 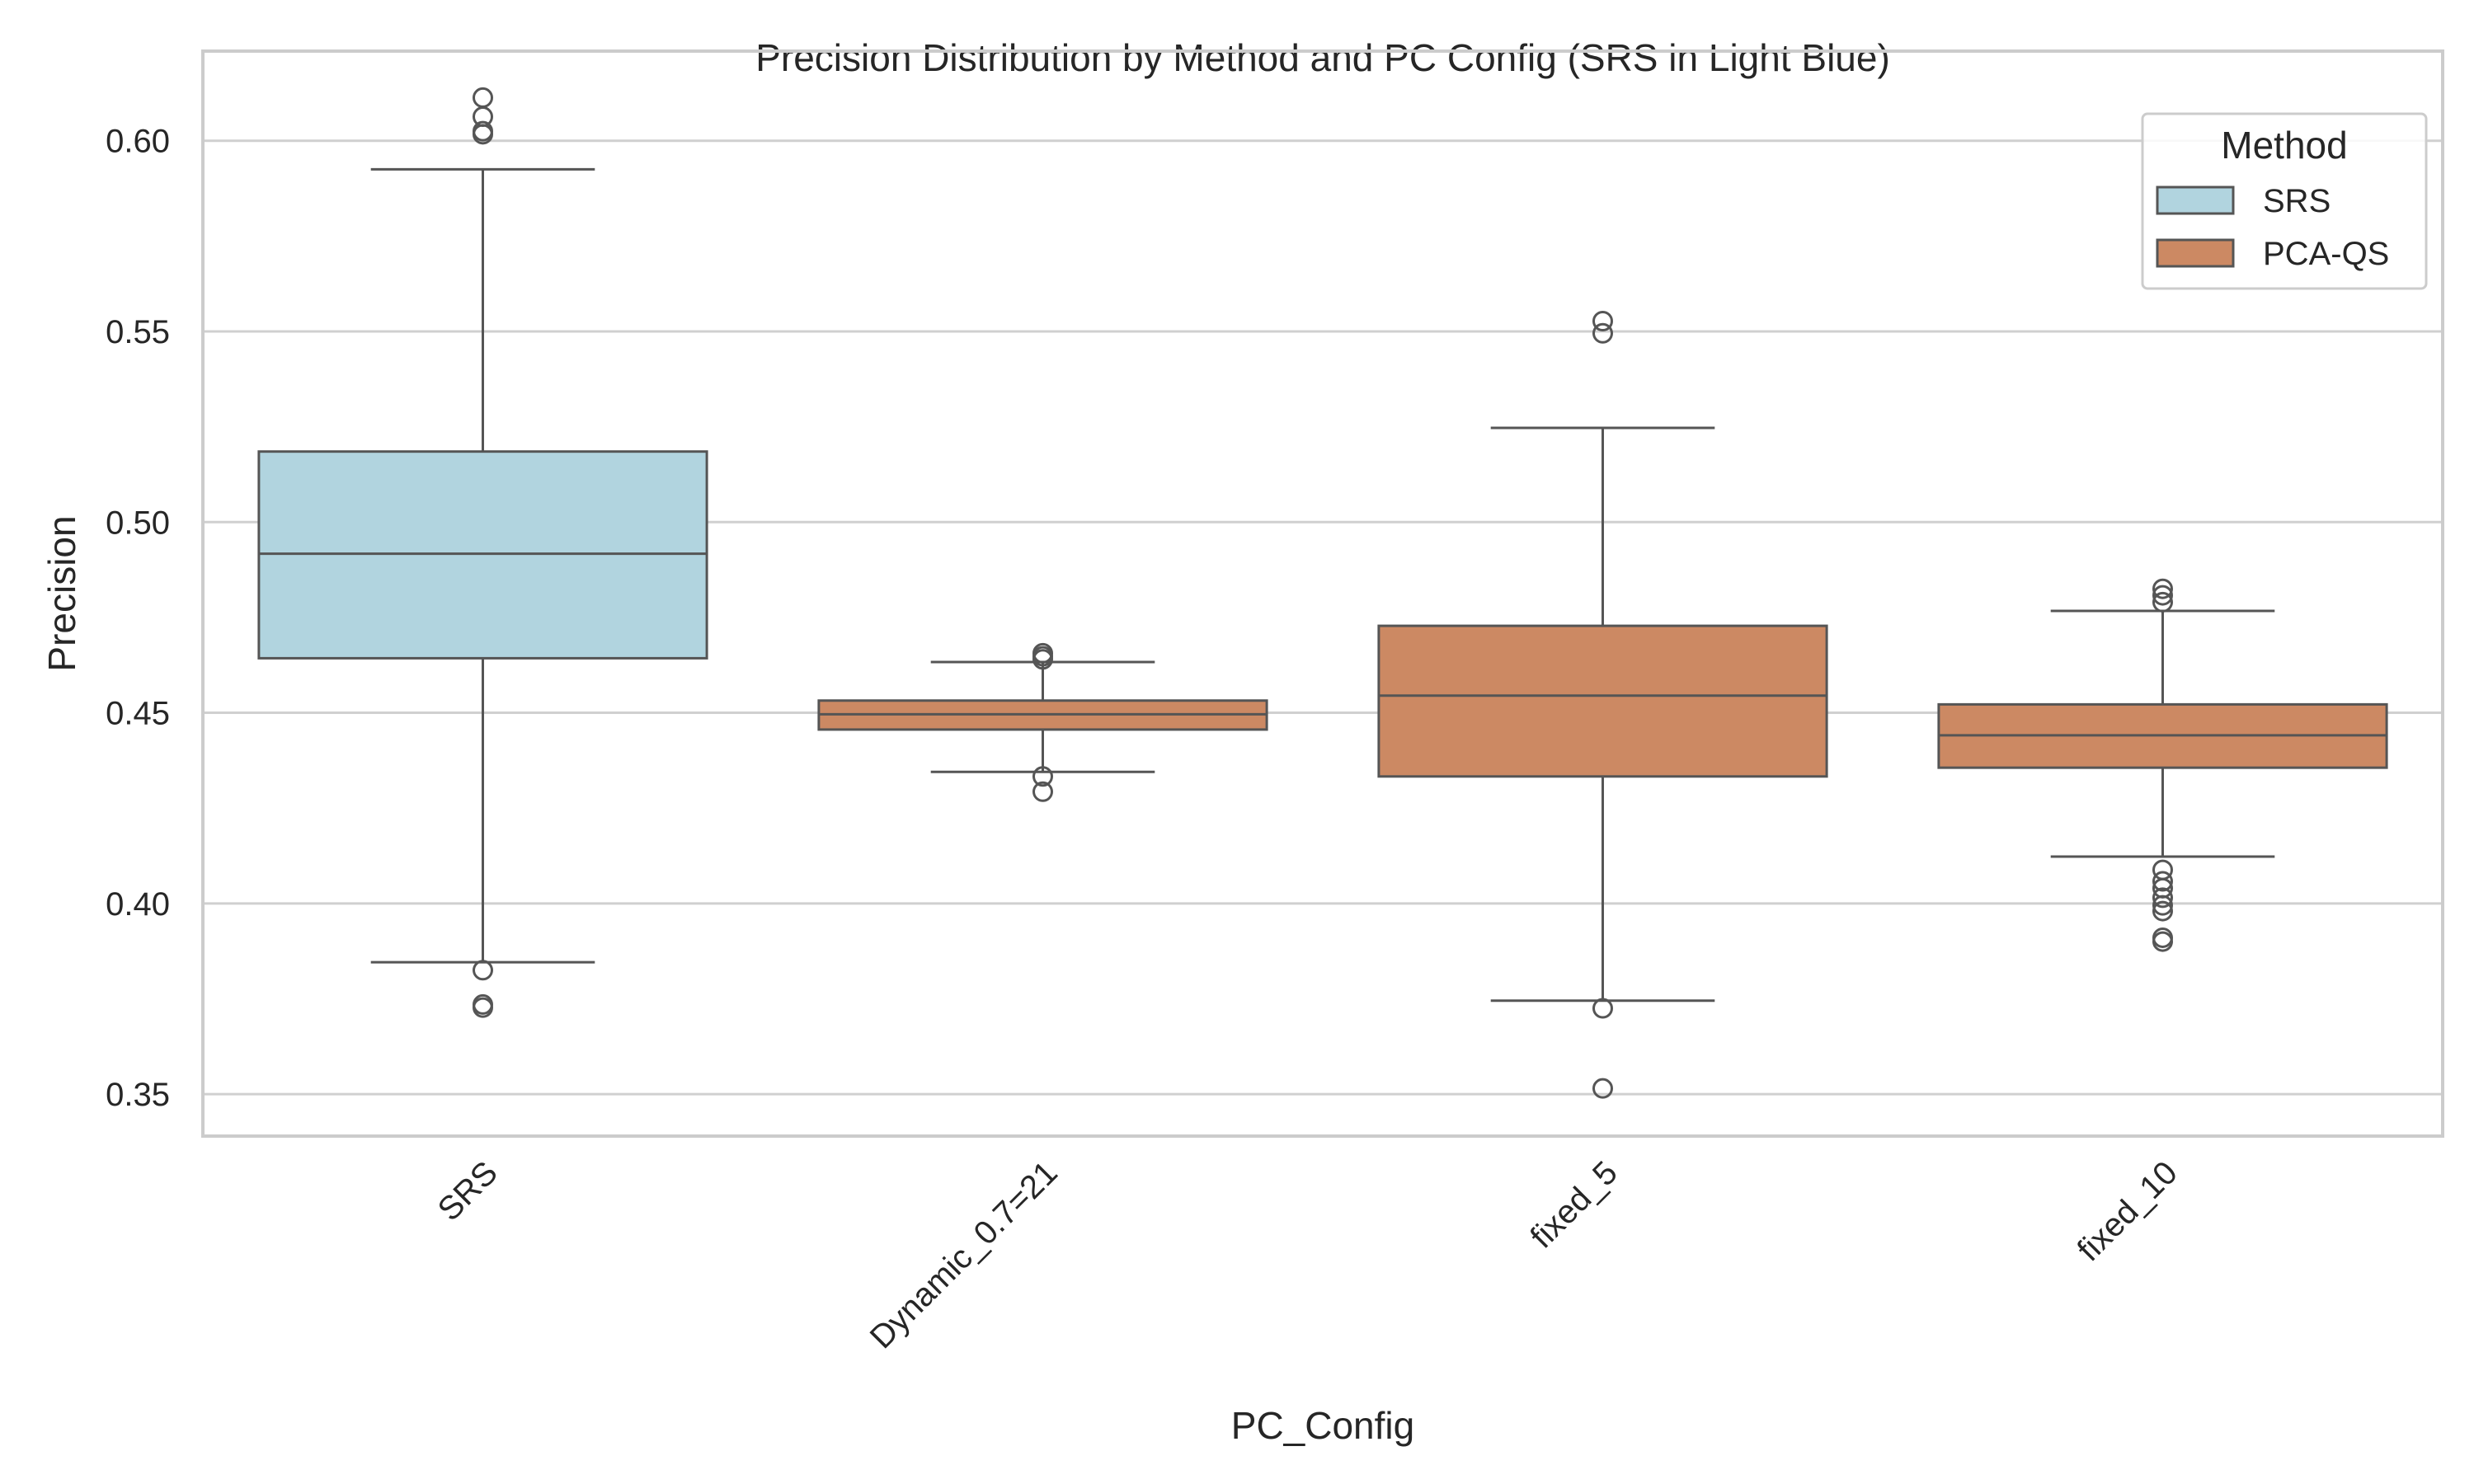 I want to click on y-tick-label: 0.45, so click(x=138, y=714).